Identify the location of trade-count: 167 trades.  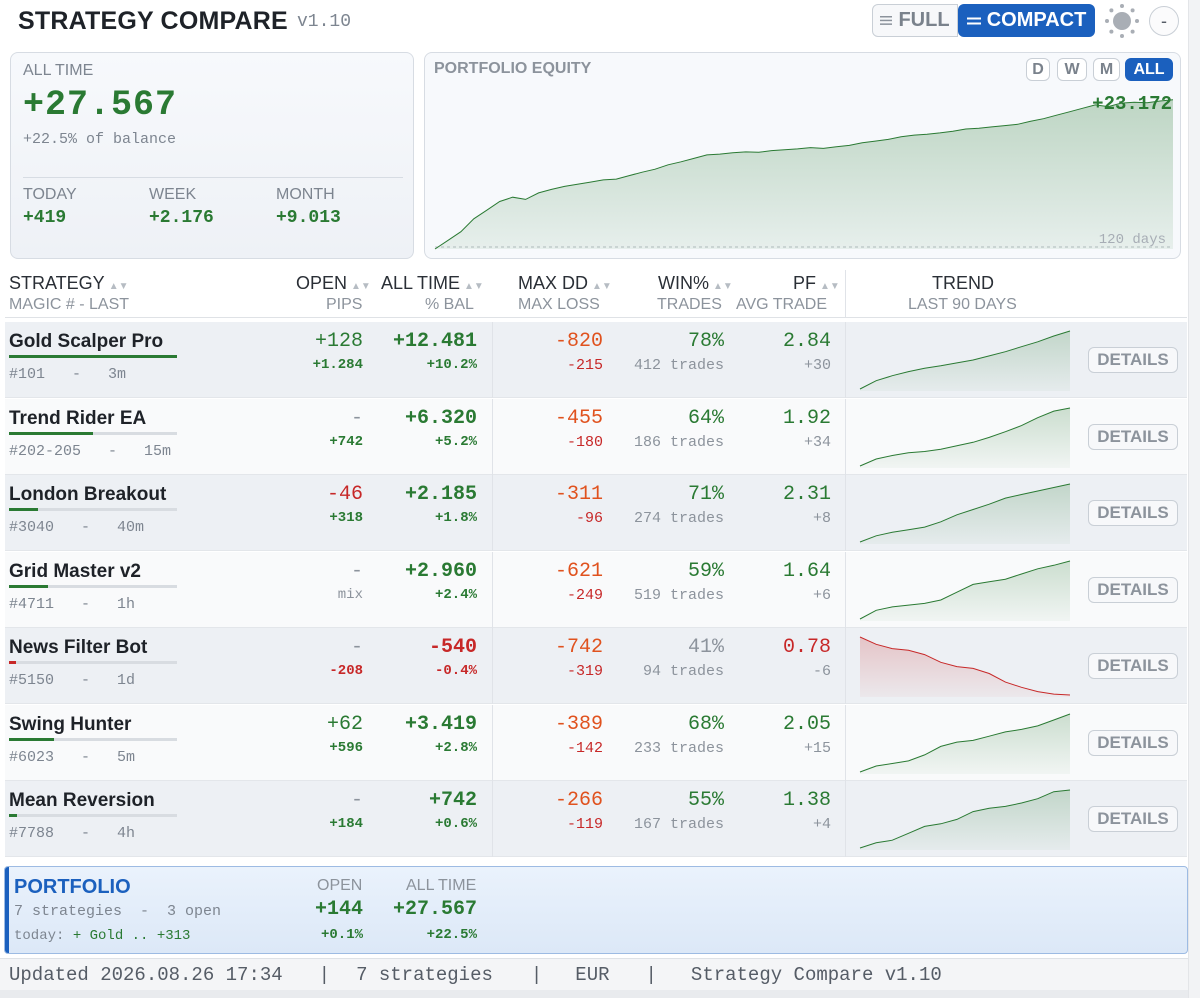
(678, 824).